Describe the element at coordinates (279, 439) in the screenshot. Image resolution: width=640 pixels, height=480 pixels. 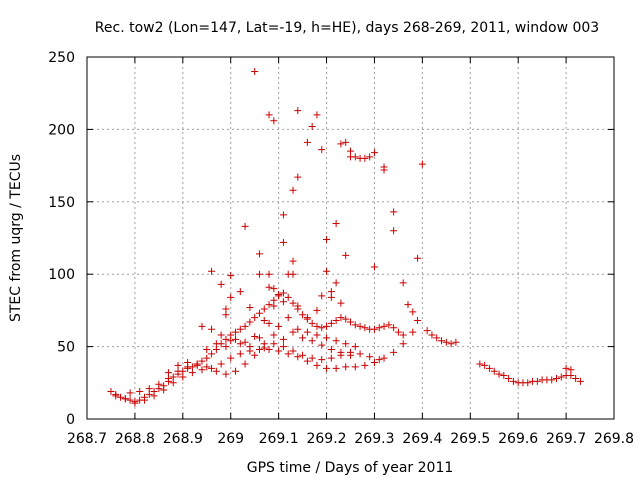
I see `x-tick-label: 269.1` at that location.